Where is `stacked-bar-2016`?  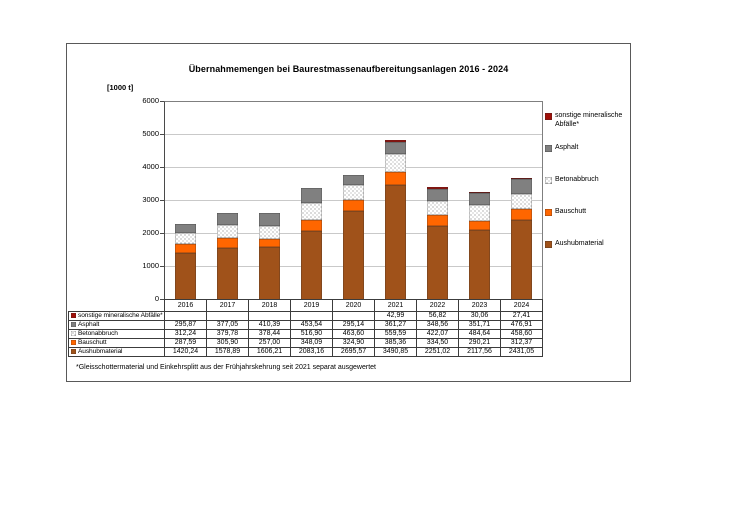
stacked-bar-2016 is located at coordinates (186, 261).